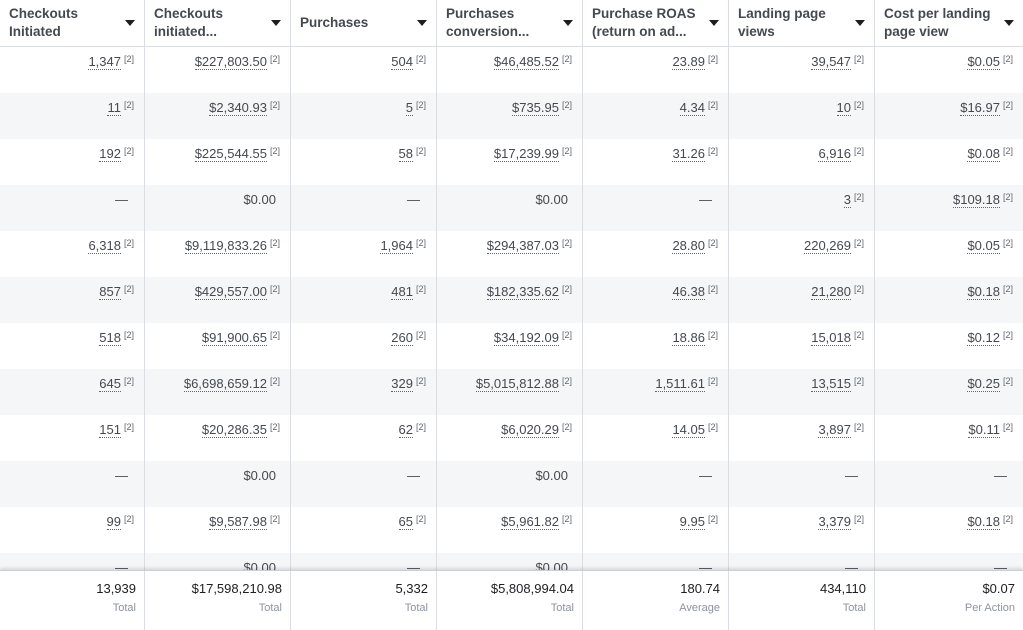 The width and height of the screenshot is (1023, 630). I want to click on cell-value-link: 1,964, so click(396, 246).